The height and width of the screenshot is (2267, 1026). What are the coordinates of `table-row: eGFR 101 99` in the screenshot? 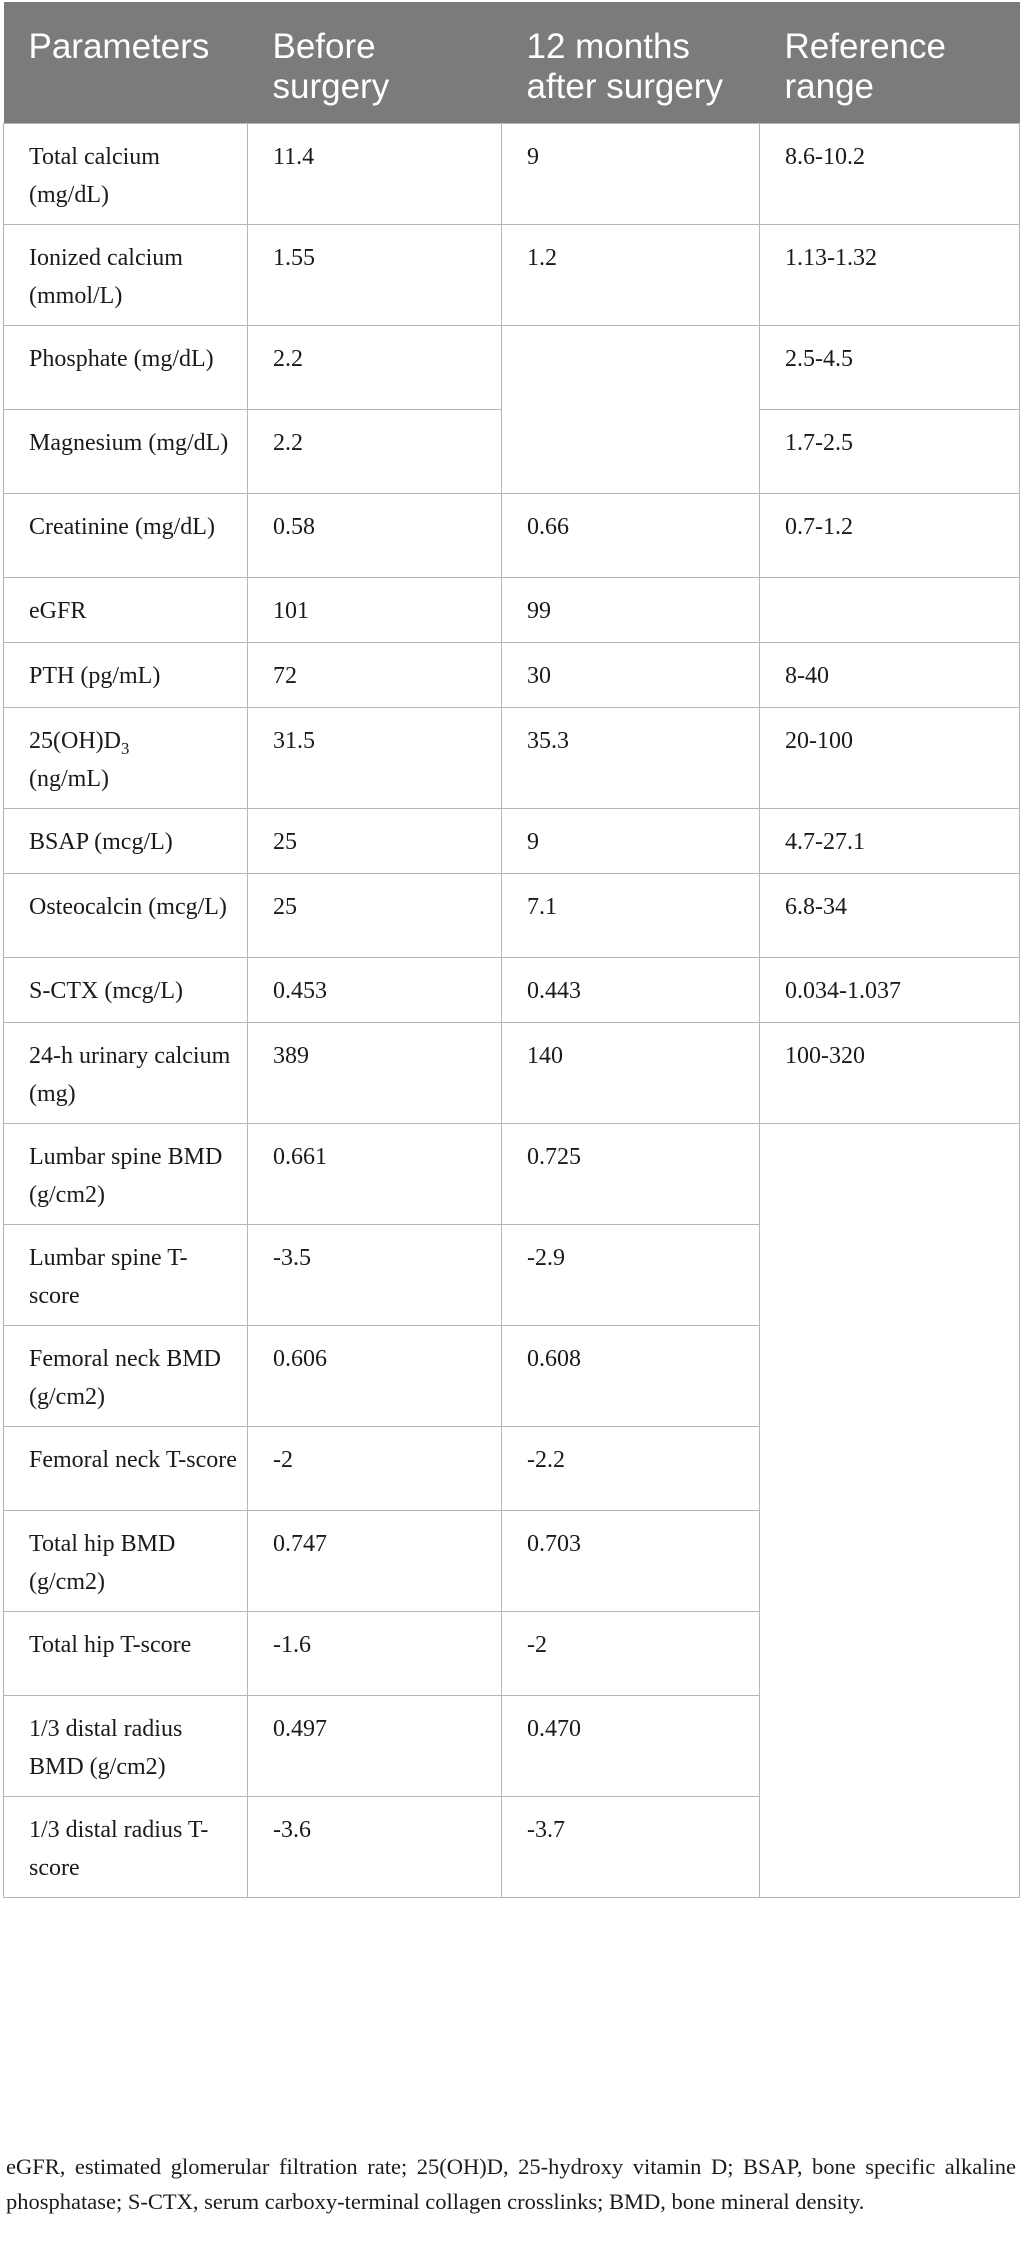 It's located at (511, 610).